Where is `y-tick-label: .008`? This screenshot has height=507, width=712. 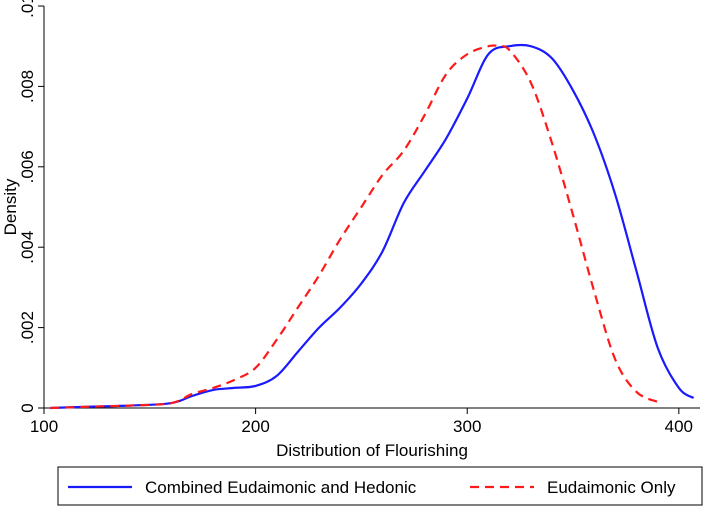
y-tick-label: .008 is located at coordinates (27, 86).